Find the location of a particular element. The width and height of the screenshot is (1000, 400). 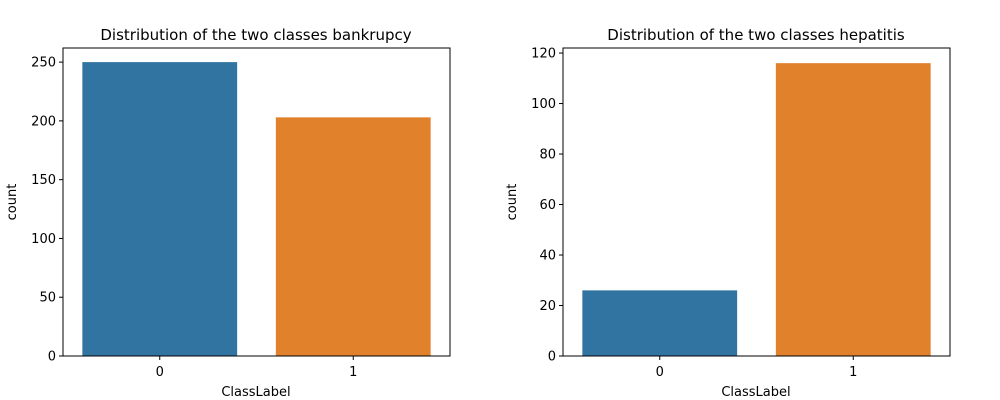

y-tick-label: 200 is located at coordinates (43, 121).